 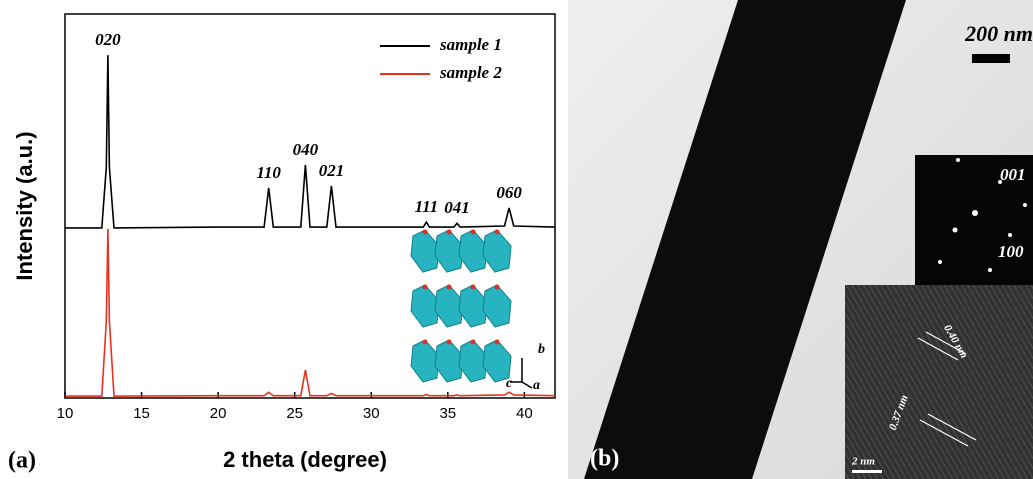 I want to click on panel-label: (b), so click(x=604, y=459).